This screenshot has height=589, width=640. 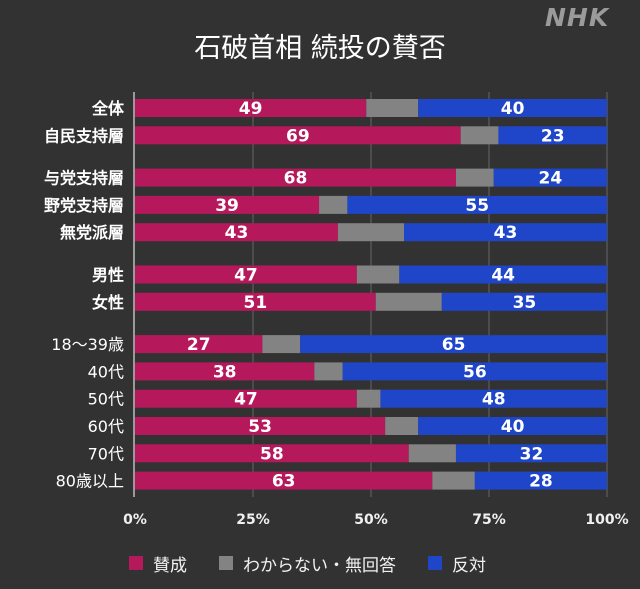 What do you see at coordinates (319, 565) in the screenshot?
I see `legend-label: わからない・無回答` at bounding box center [319, 565].